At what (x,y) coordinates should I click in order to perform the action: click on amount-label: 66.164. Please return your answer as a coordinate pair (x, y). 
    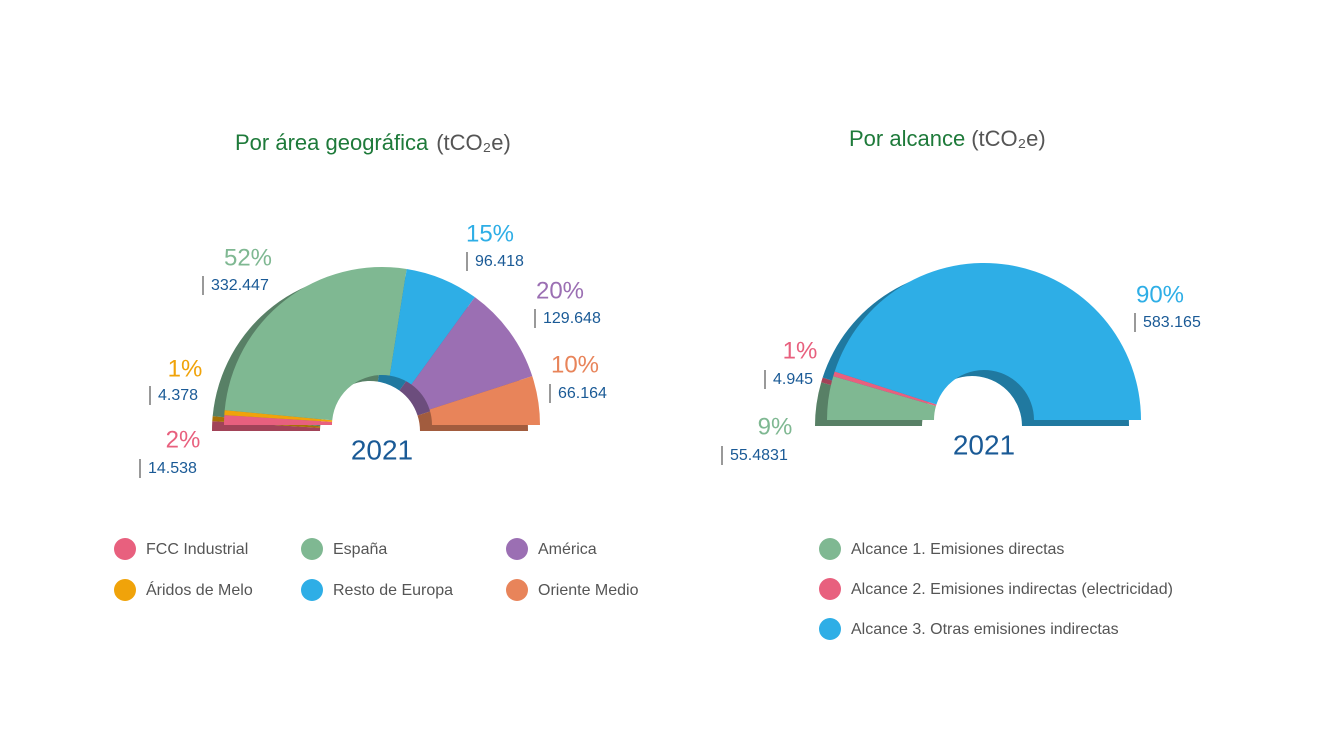
    Looking at the image, I should click on (582, 393).